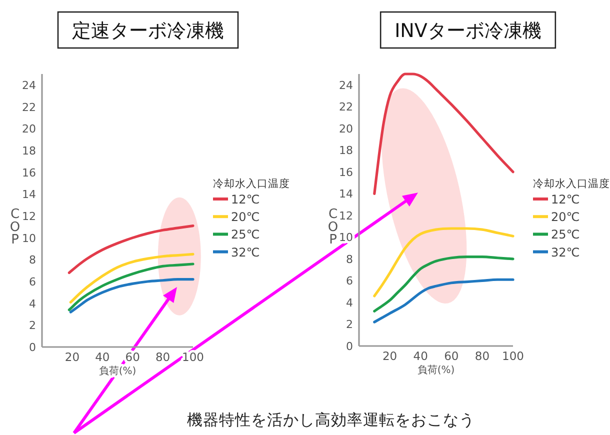 The image size is (610, 435). I want to click on chart-title: 定速ターボ冷凍機, so click(148, 31).